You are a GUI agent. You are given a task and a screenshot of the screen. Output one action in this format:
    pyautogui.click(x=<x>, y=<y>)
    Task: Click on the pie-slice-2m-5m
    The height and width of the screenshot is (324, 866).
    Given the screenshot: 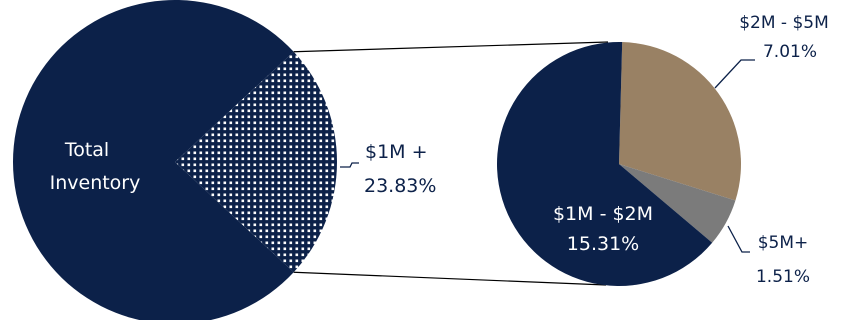 What is the action you would take?
    pyautogui.click(x=680, y=121)
    